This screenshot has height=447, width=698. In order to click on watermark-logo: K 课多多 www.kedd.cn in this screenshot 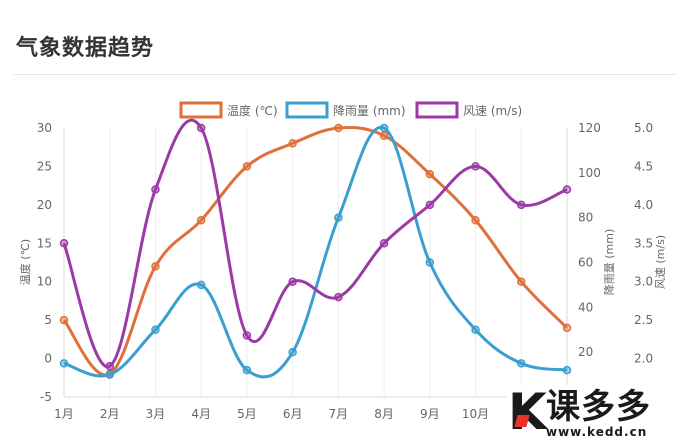, I will do `click(600, 413)`.